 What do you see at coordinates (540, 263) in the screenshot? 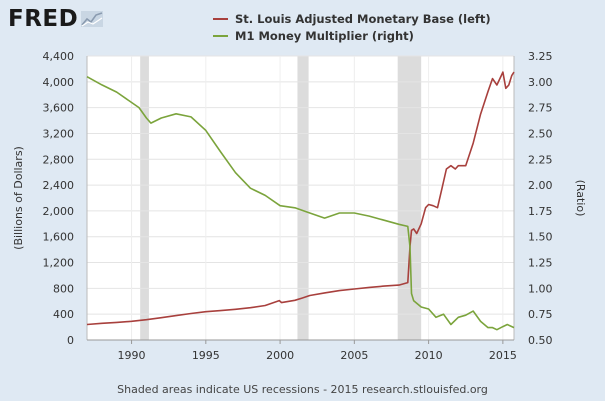
I see `y2-tick-label-3: 1.25` at bounding box center [540, 263].